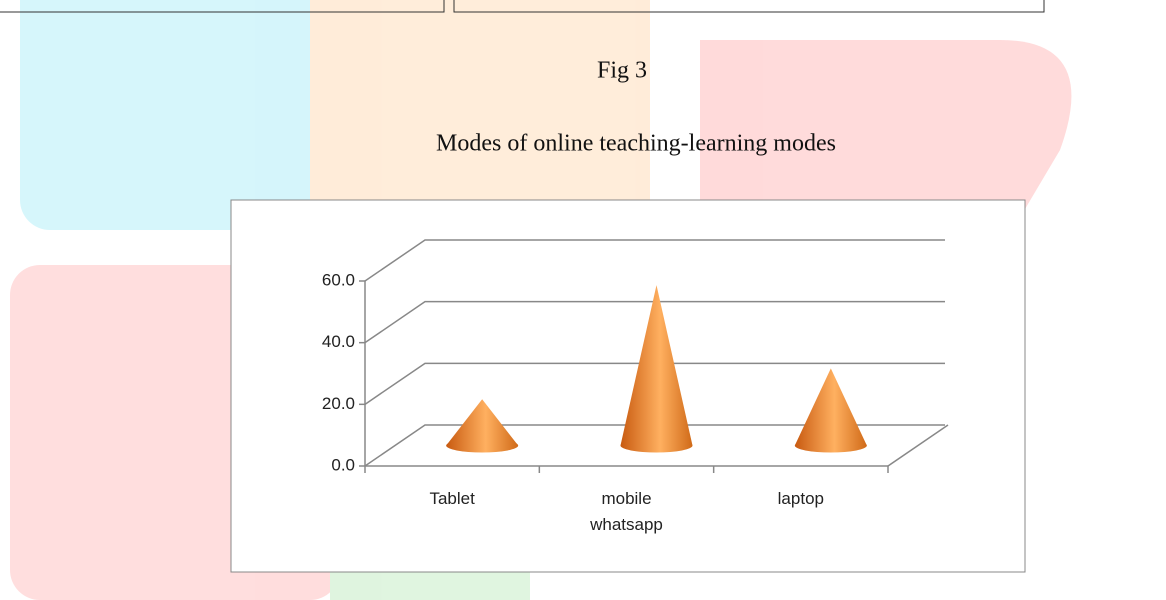 Image resolution: width=1166 pixels, height=600 pixels. What do you see at coordinates (626, 498) in the screenshot?
I see `x-tick-label-line: mobile` at bounding box center [626, 498].